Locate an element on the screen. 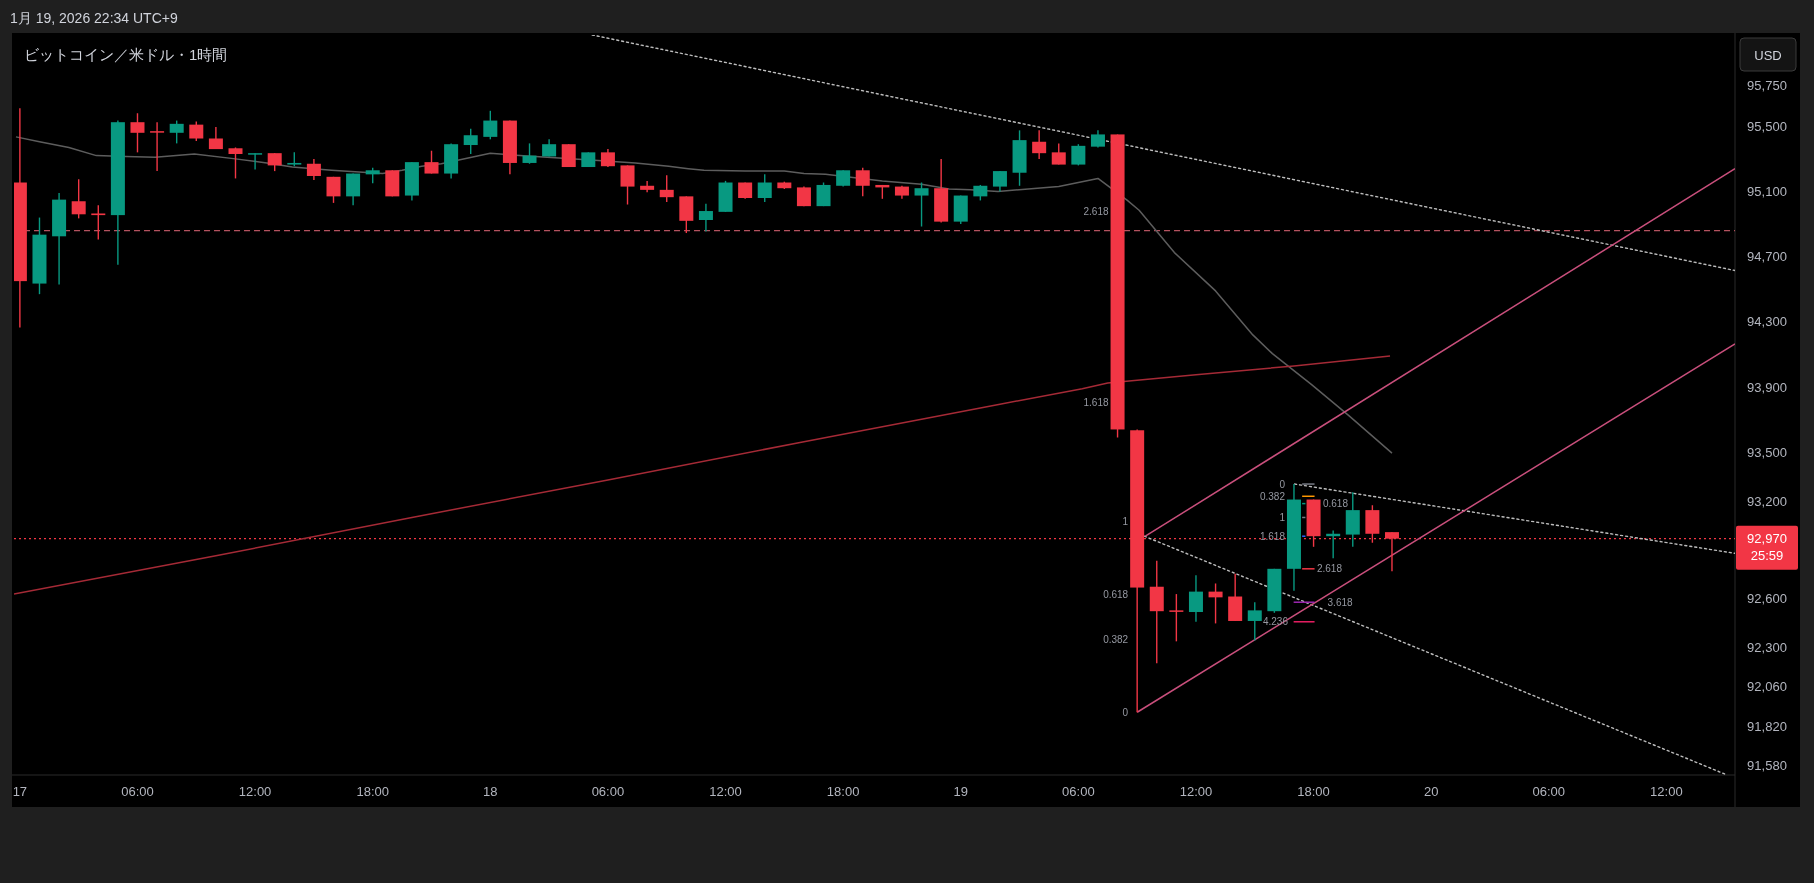 The height and width of the screenshot is (883, 1814). x-tick-label: 19 is located at coordinates (960, 791).